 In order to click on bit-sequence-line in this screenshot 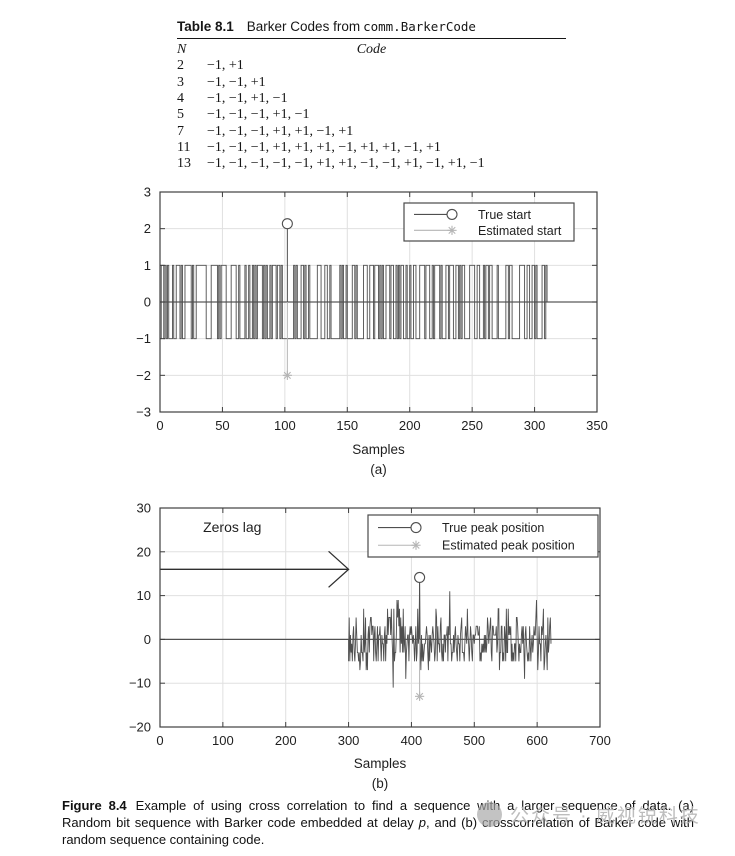, I will do `click(354, 302)`.